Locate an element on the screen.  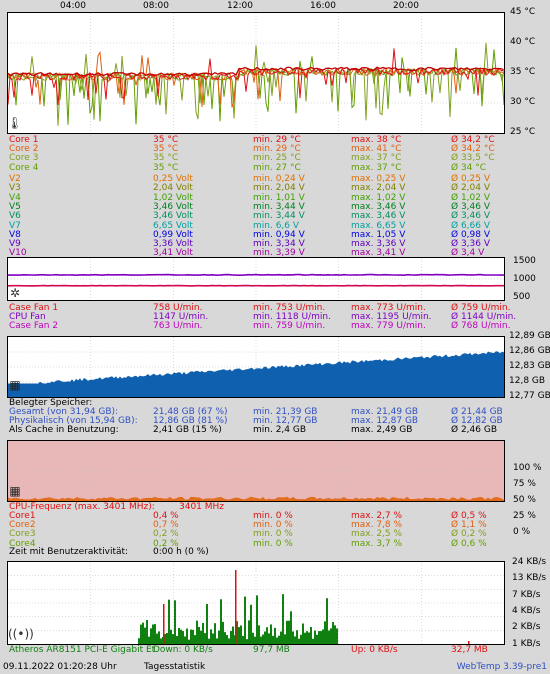
row-max: max. 3,41 V is located at coordinates (378, 253).